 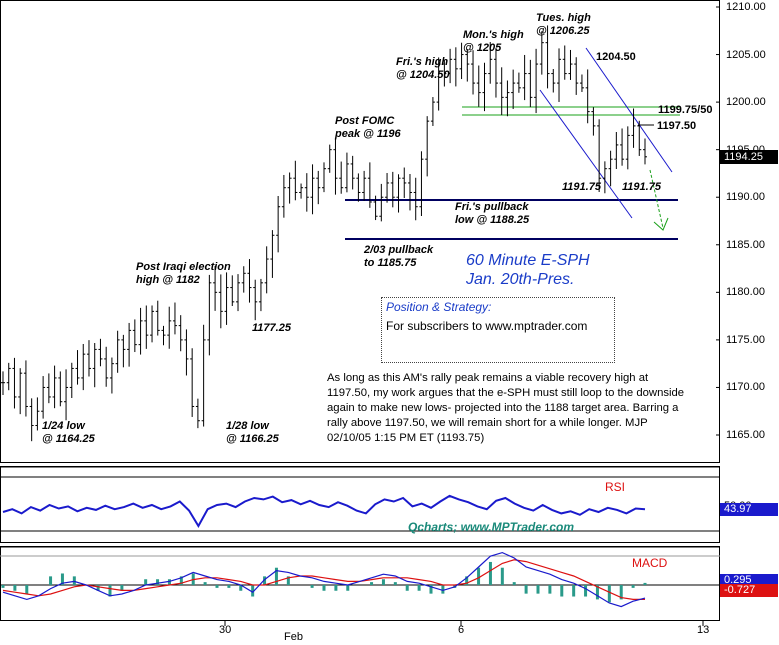 What do you see at coordinates (512, 143) in the screenshot?
I see `support-resistance-levels` at bounding box center [512, 143].